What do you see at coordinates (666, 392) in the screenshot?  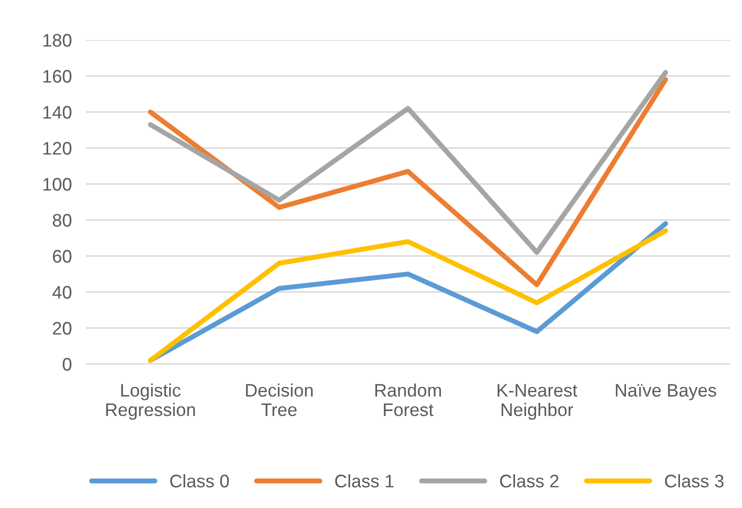 I see `x-tick-label: Naïve Bayes` at bounding box center [666, 392].